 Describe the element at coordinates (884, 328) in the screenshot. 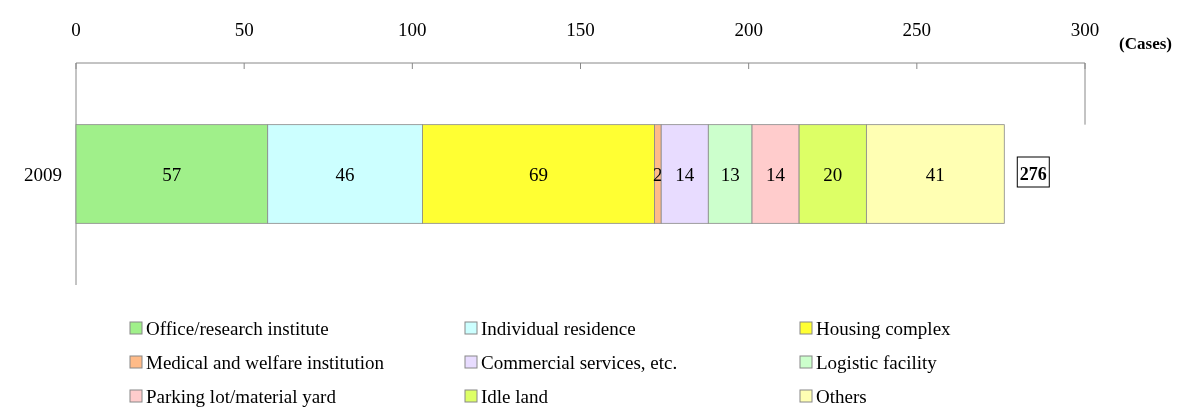

I see `legend-label: Housing complex` at that location.